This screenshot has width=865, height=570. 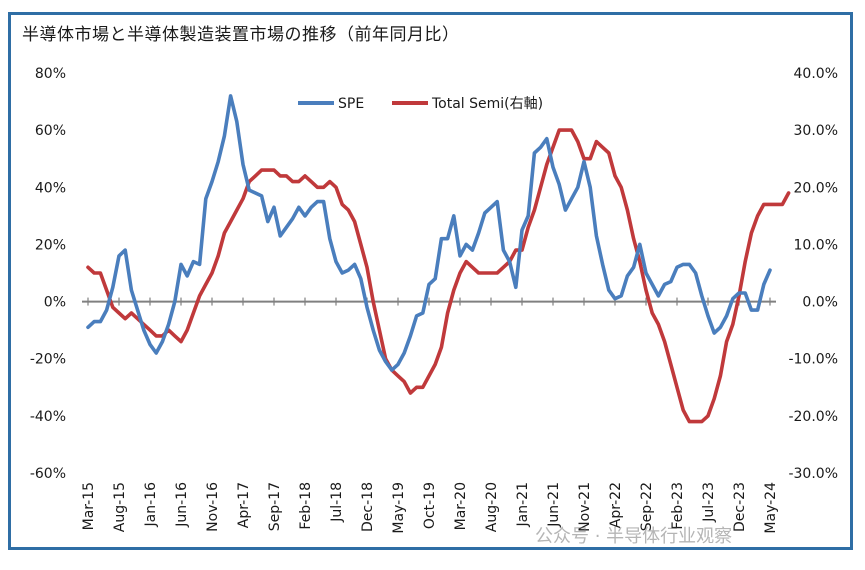 I want to click on x-tick-label: Sep-22, so click(x=647, y=506).